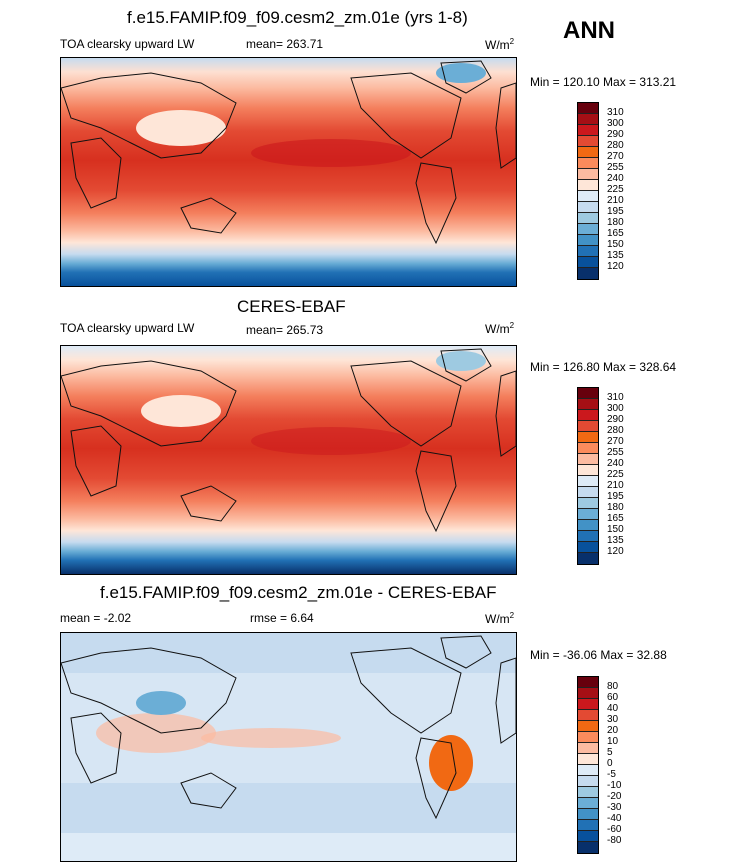 Image resolution: width=733 pixels, height=866 pixels. What do you see at coordinates (161, 703) in the screenshot?
I see `panel3-tibet-anomaly` at bounding box center [161, 703].